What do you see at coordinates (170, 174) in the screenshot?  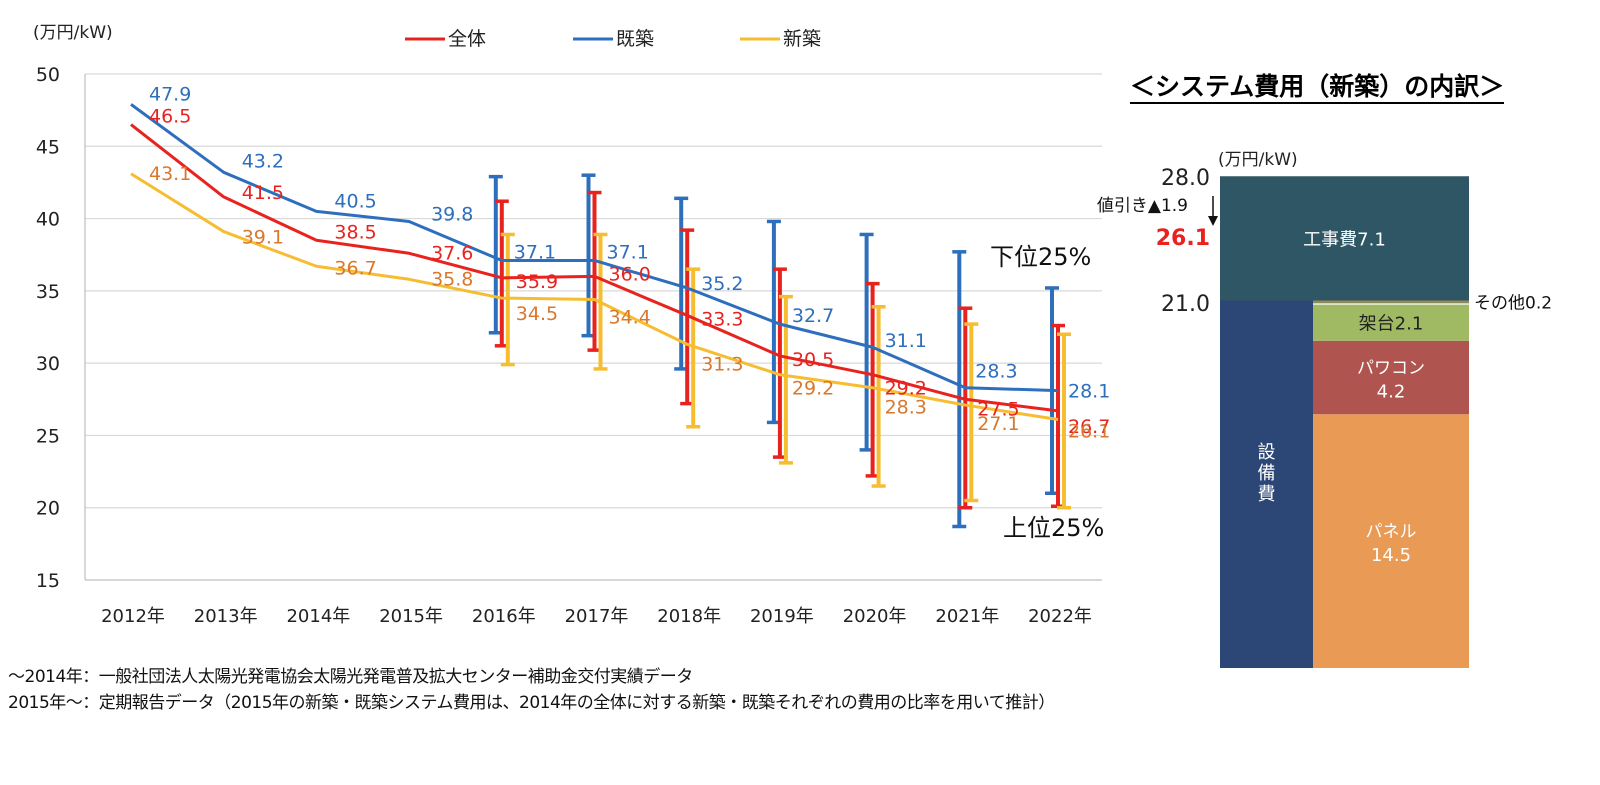 I see `data-label: 43.1` at bounding box center [170, 174].